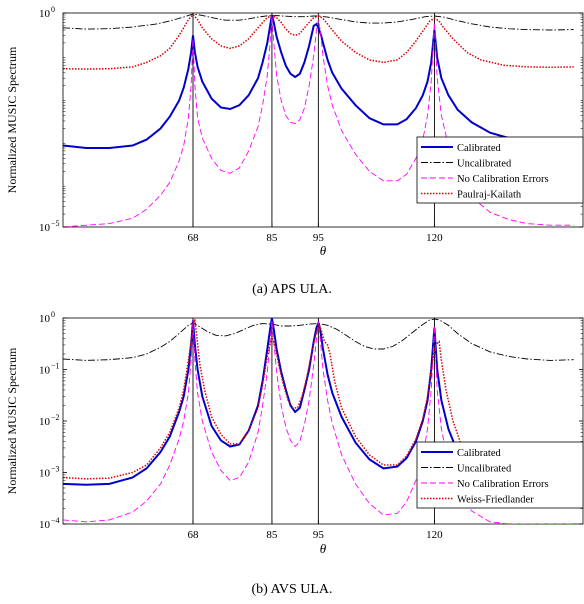  Describe the element at coordinates (55, 366) in the screenshot. I see `y-tick-exponent: −1` at that location.